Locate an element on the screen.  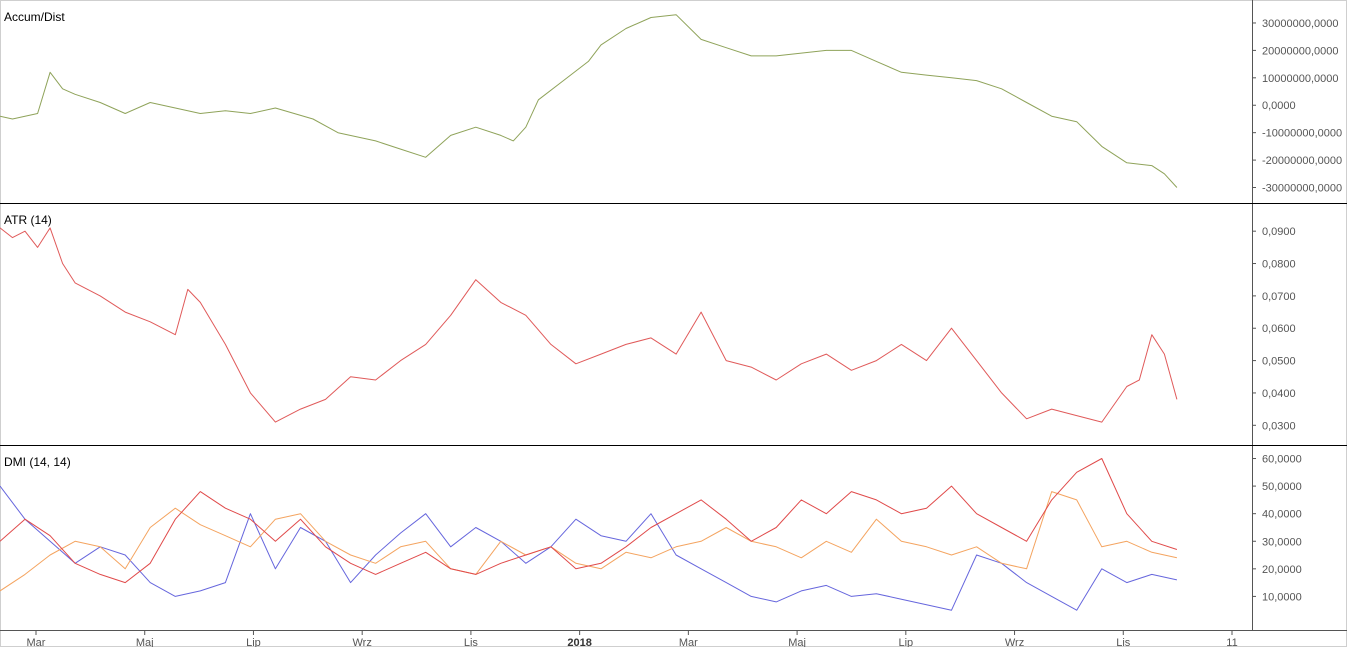
y-tick-label: -10000000,0000 is located at coordinates (1302, 134).